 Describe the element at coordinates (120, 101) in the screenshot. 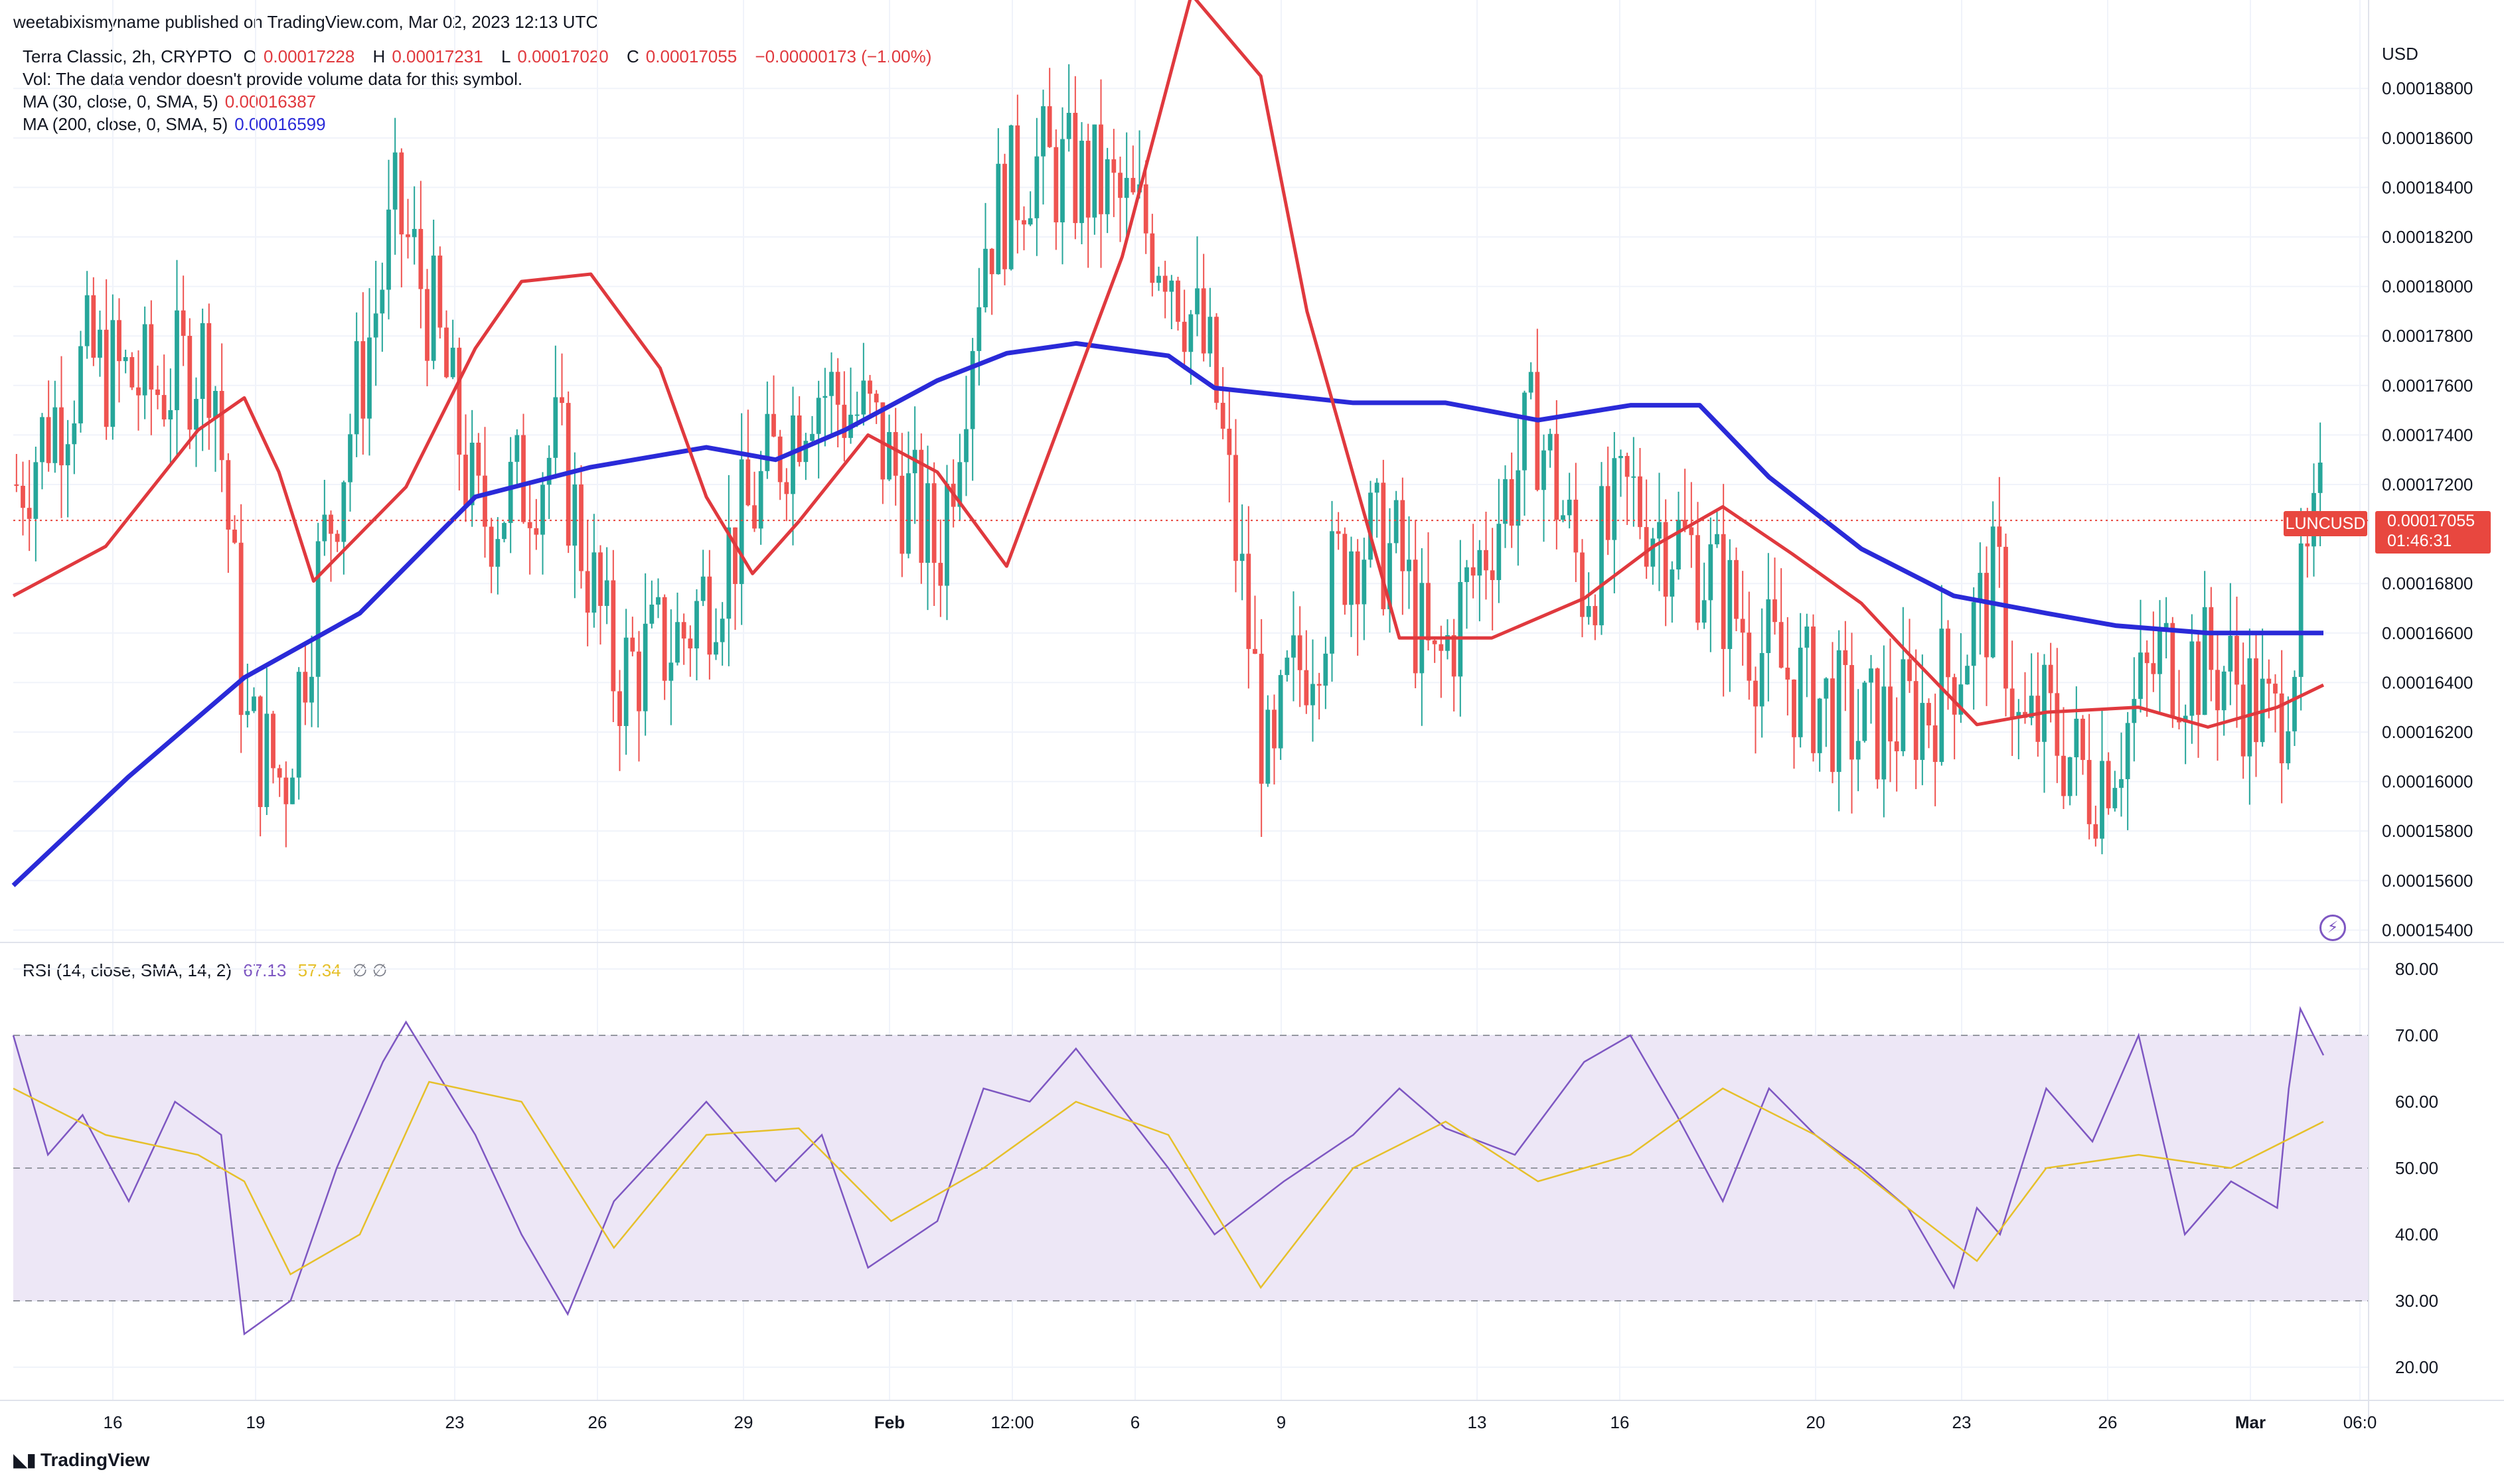

I see `ma30-label: MA (30, close, 0, SMA, 5)` at that location.